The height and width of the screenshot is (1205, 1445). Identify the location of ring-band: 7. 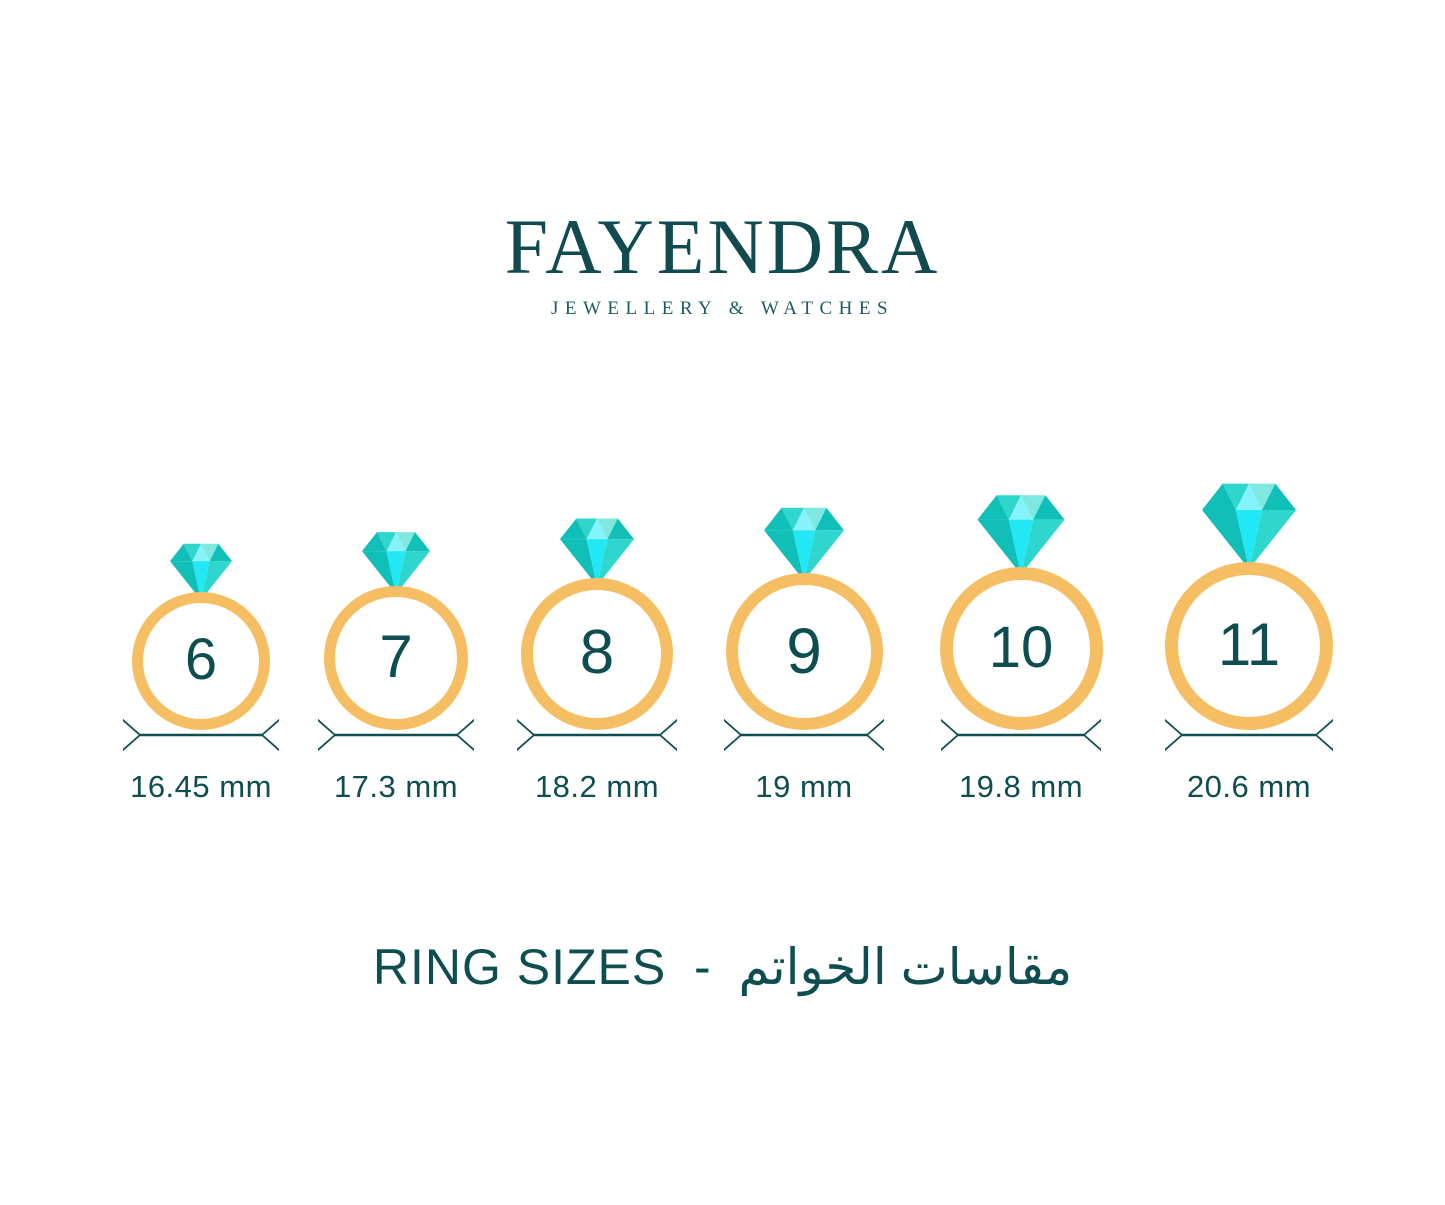
(396, 658).